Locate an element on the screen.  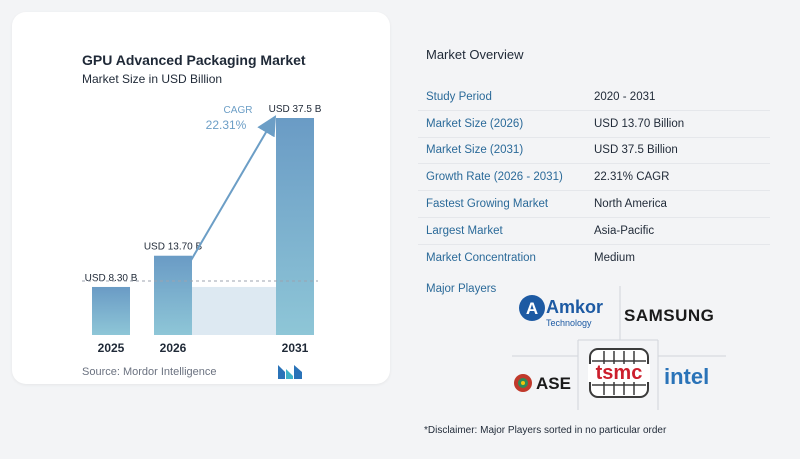
ase-logo: ASE is located at coordinates (542, 383).